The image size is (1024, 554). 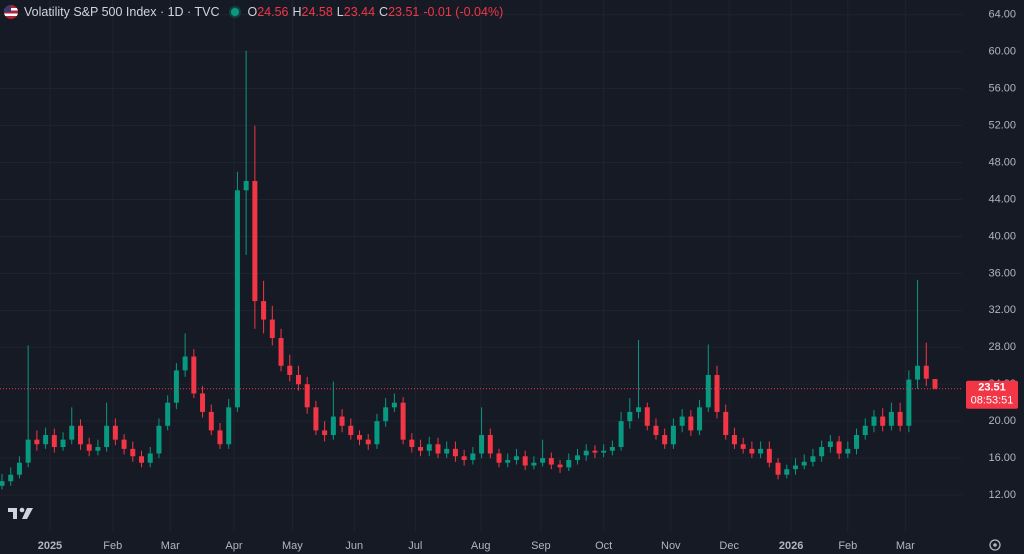 I want to click on x-tick-label: Dec, so click(x=729, y=546).